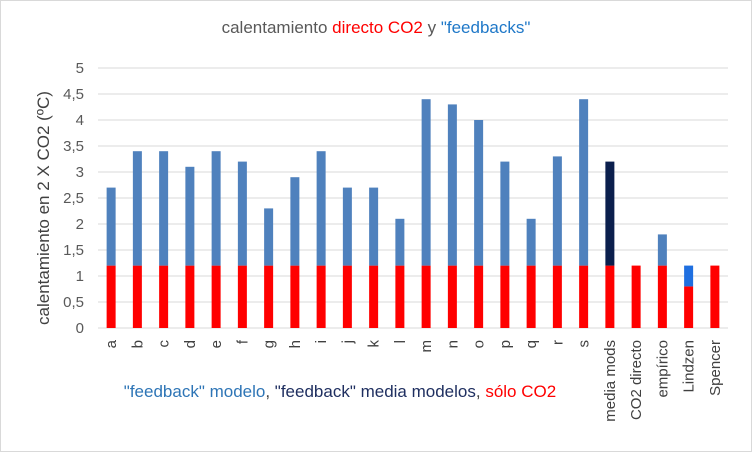 Image resolution: width=752 pixels, height=452 pixels. I want to click on y-tick-label: 4, so click(80, 120).